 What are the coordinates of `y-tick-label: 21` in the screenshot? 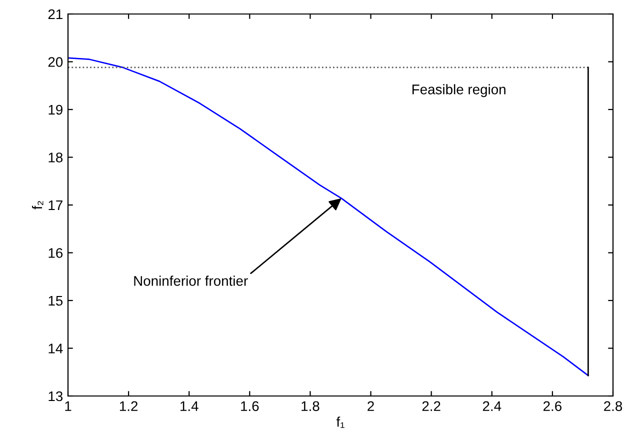 It's located at (55, 14).